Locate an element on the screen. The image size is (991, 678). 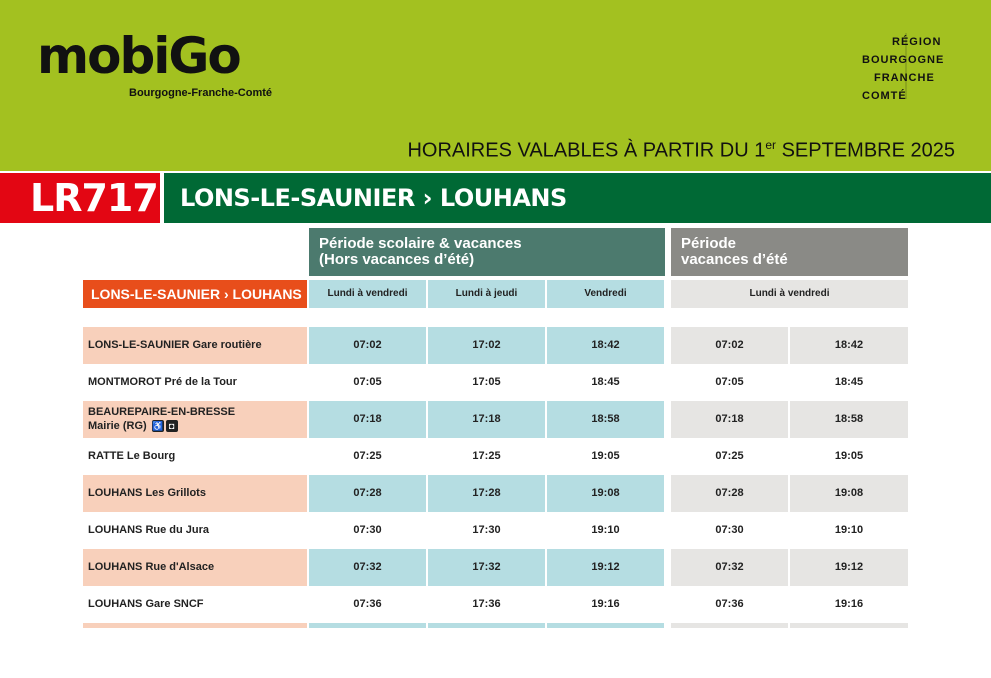
stop-name: RATTE Le Bourg is located at coordinates (132, 456).